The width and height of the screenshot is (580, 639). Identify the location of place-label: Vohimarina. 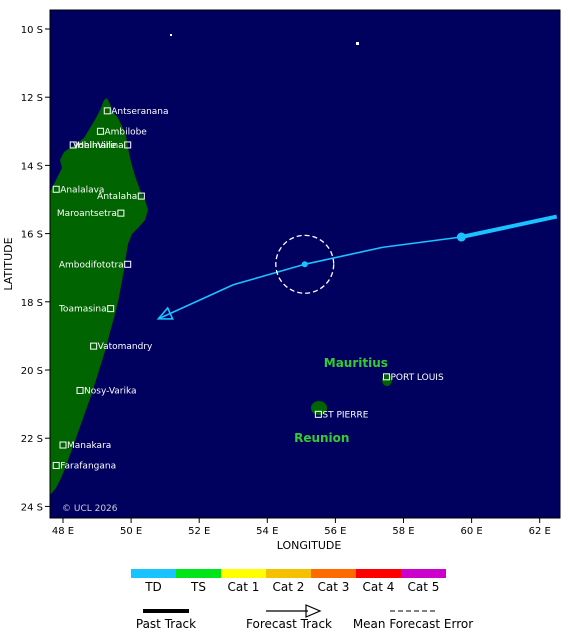
(98, 146).